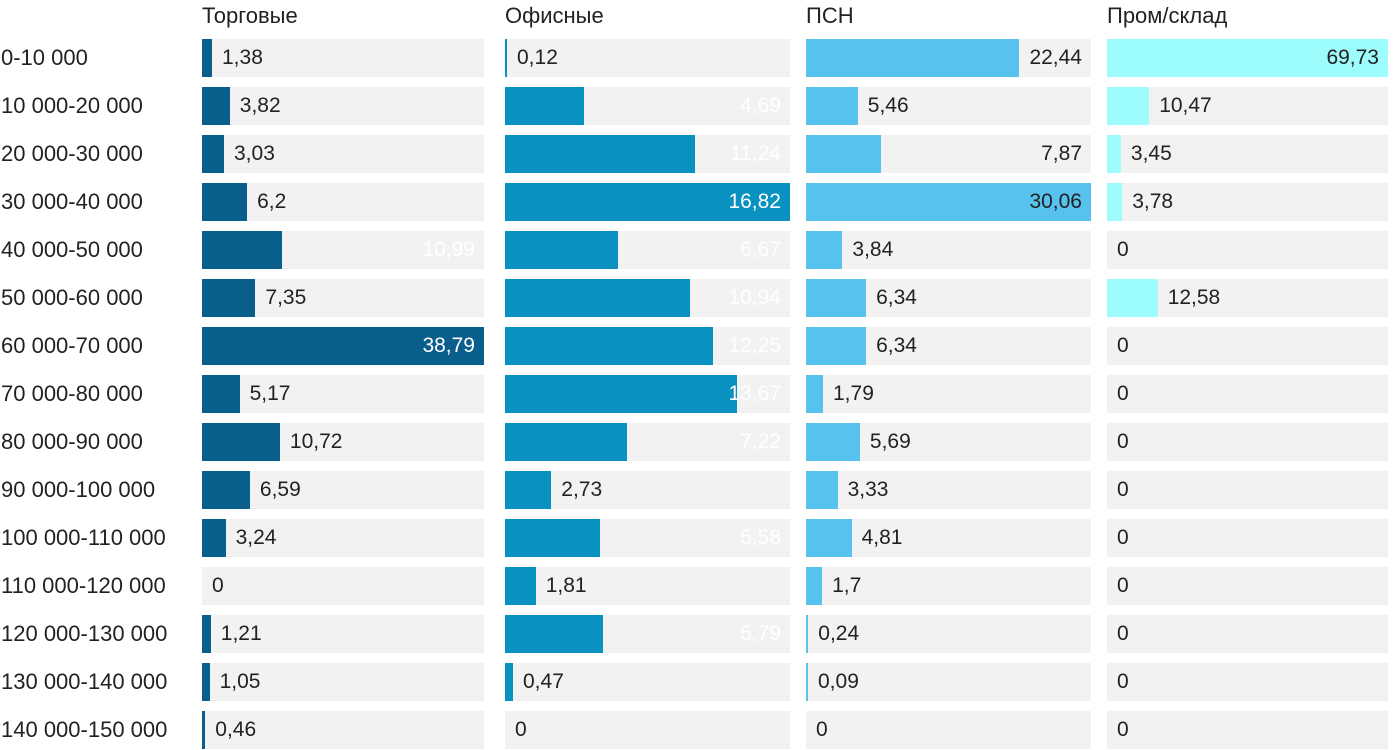 The width and height of the screenshot is (1400, 750). Describe the element at coordinates (537, 57) in the screenshot. I see `value-label: 0,12` at that location.